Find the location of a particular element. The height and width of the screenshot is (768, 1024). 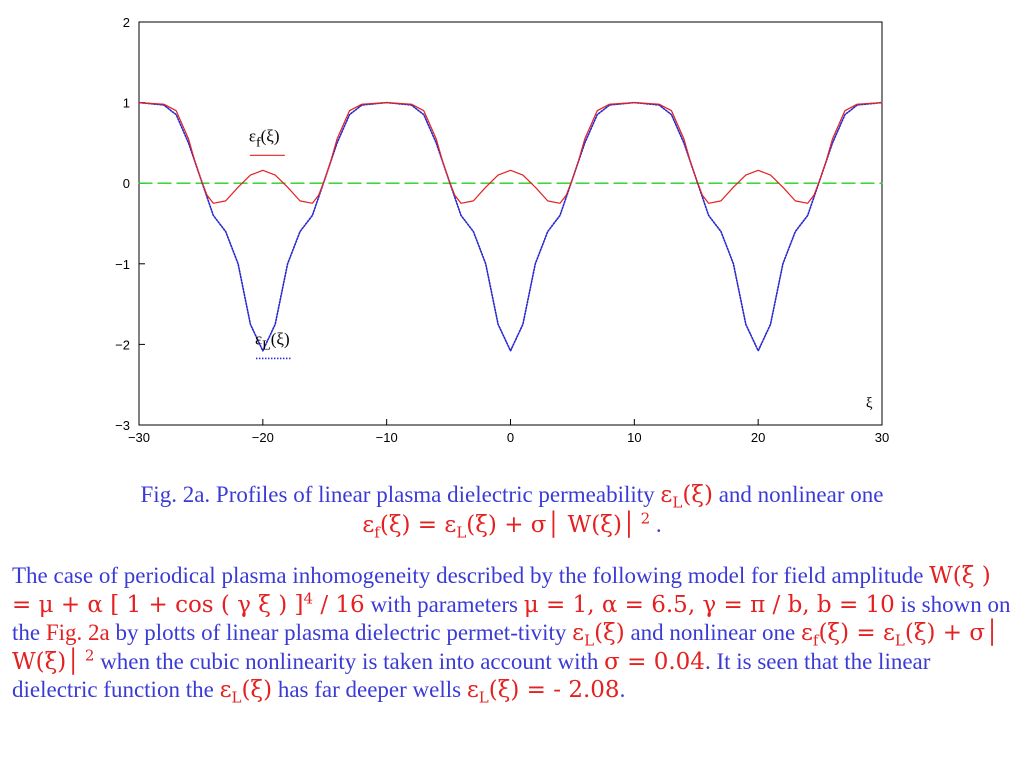

eps-f-formula-inline: εf(ξ) = εL(ξ) + σ│ W(ξ)│ 2 is located at coordinates (505, 647).